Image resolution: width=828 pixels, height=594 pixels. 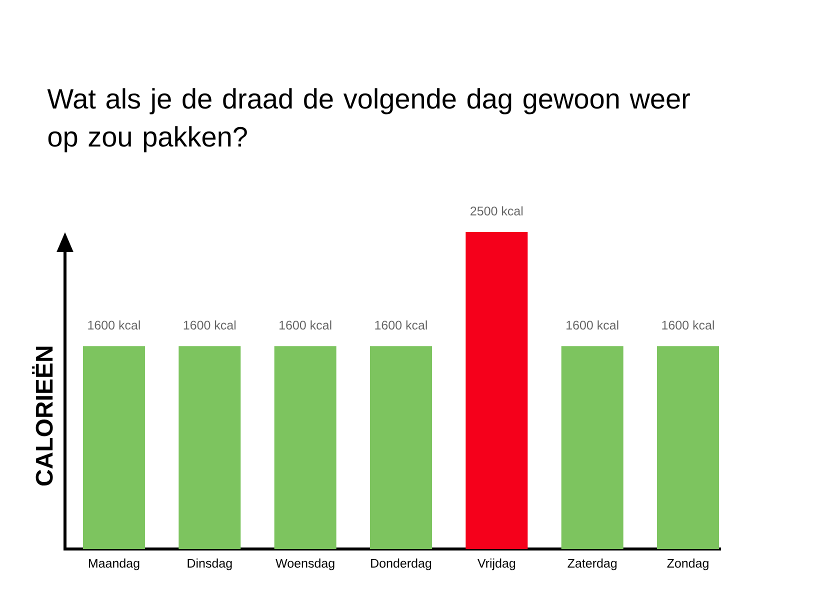 I want to click on x-tick-label: Woensdag, so click(x=305, y=564).